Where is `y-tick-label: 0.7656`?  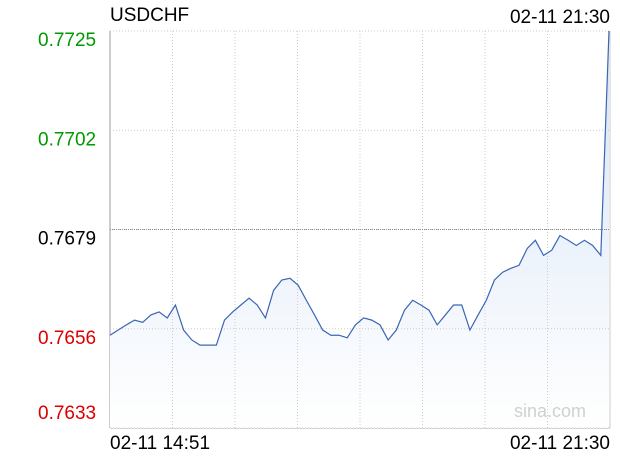
y-tick-label: 0.7656 is located at coordinates (67, 338).